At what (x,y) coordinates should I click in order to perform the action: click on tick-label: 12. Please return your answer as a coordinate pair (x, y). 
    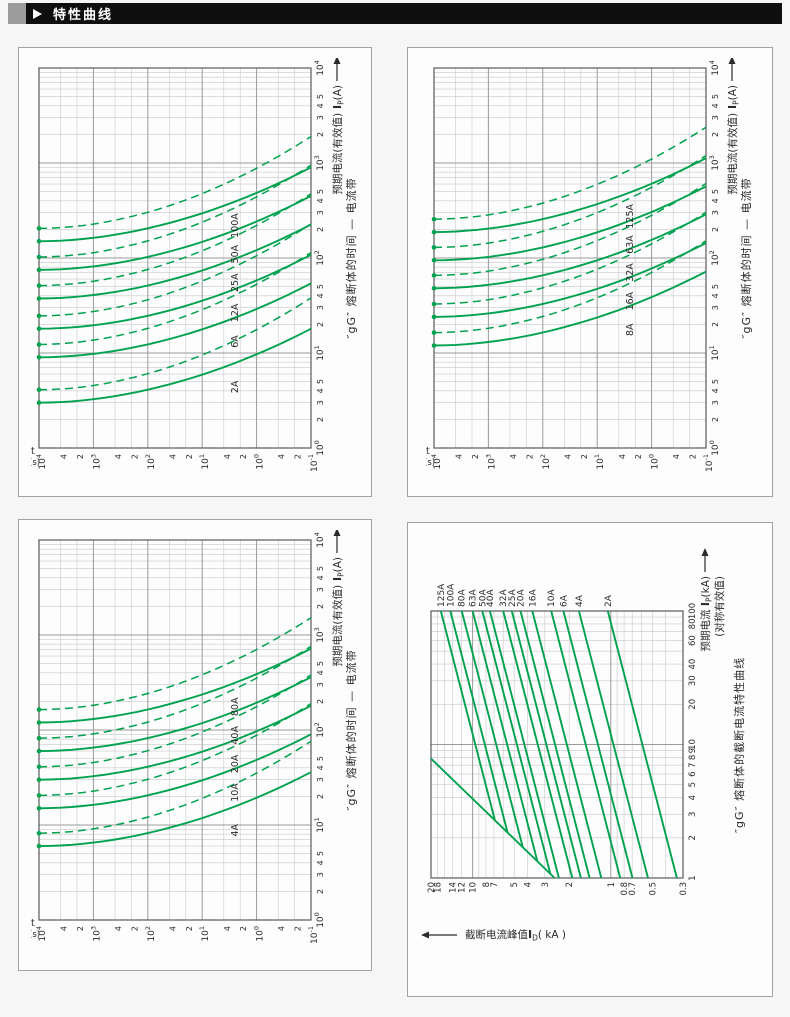
    Looking at the image, I should click on (463, 887).